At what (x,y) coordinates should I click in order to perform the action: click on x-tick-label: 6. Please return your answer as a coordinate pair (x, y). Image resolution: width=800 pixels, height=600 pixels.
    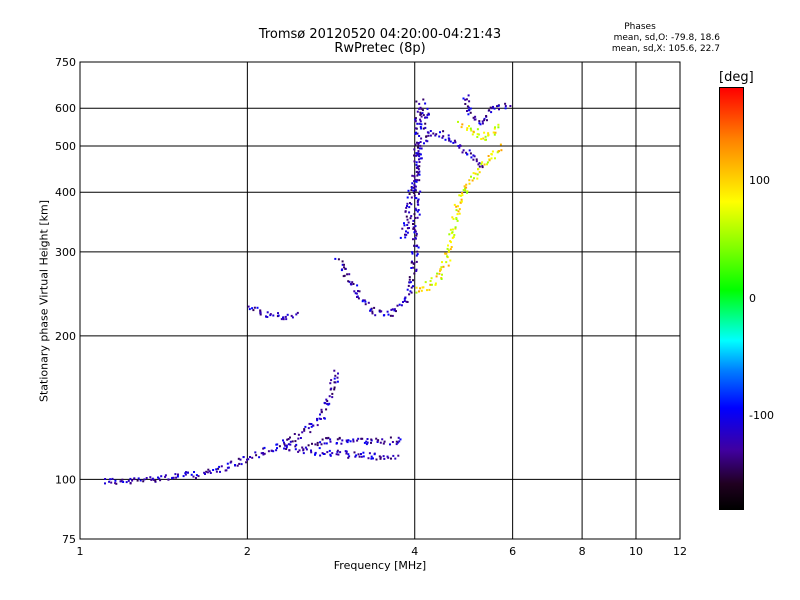
    Looking at the image, I should click on (512, 551).